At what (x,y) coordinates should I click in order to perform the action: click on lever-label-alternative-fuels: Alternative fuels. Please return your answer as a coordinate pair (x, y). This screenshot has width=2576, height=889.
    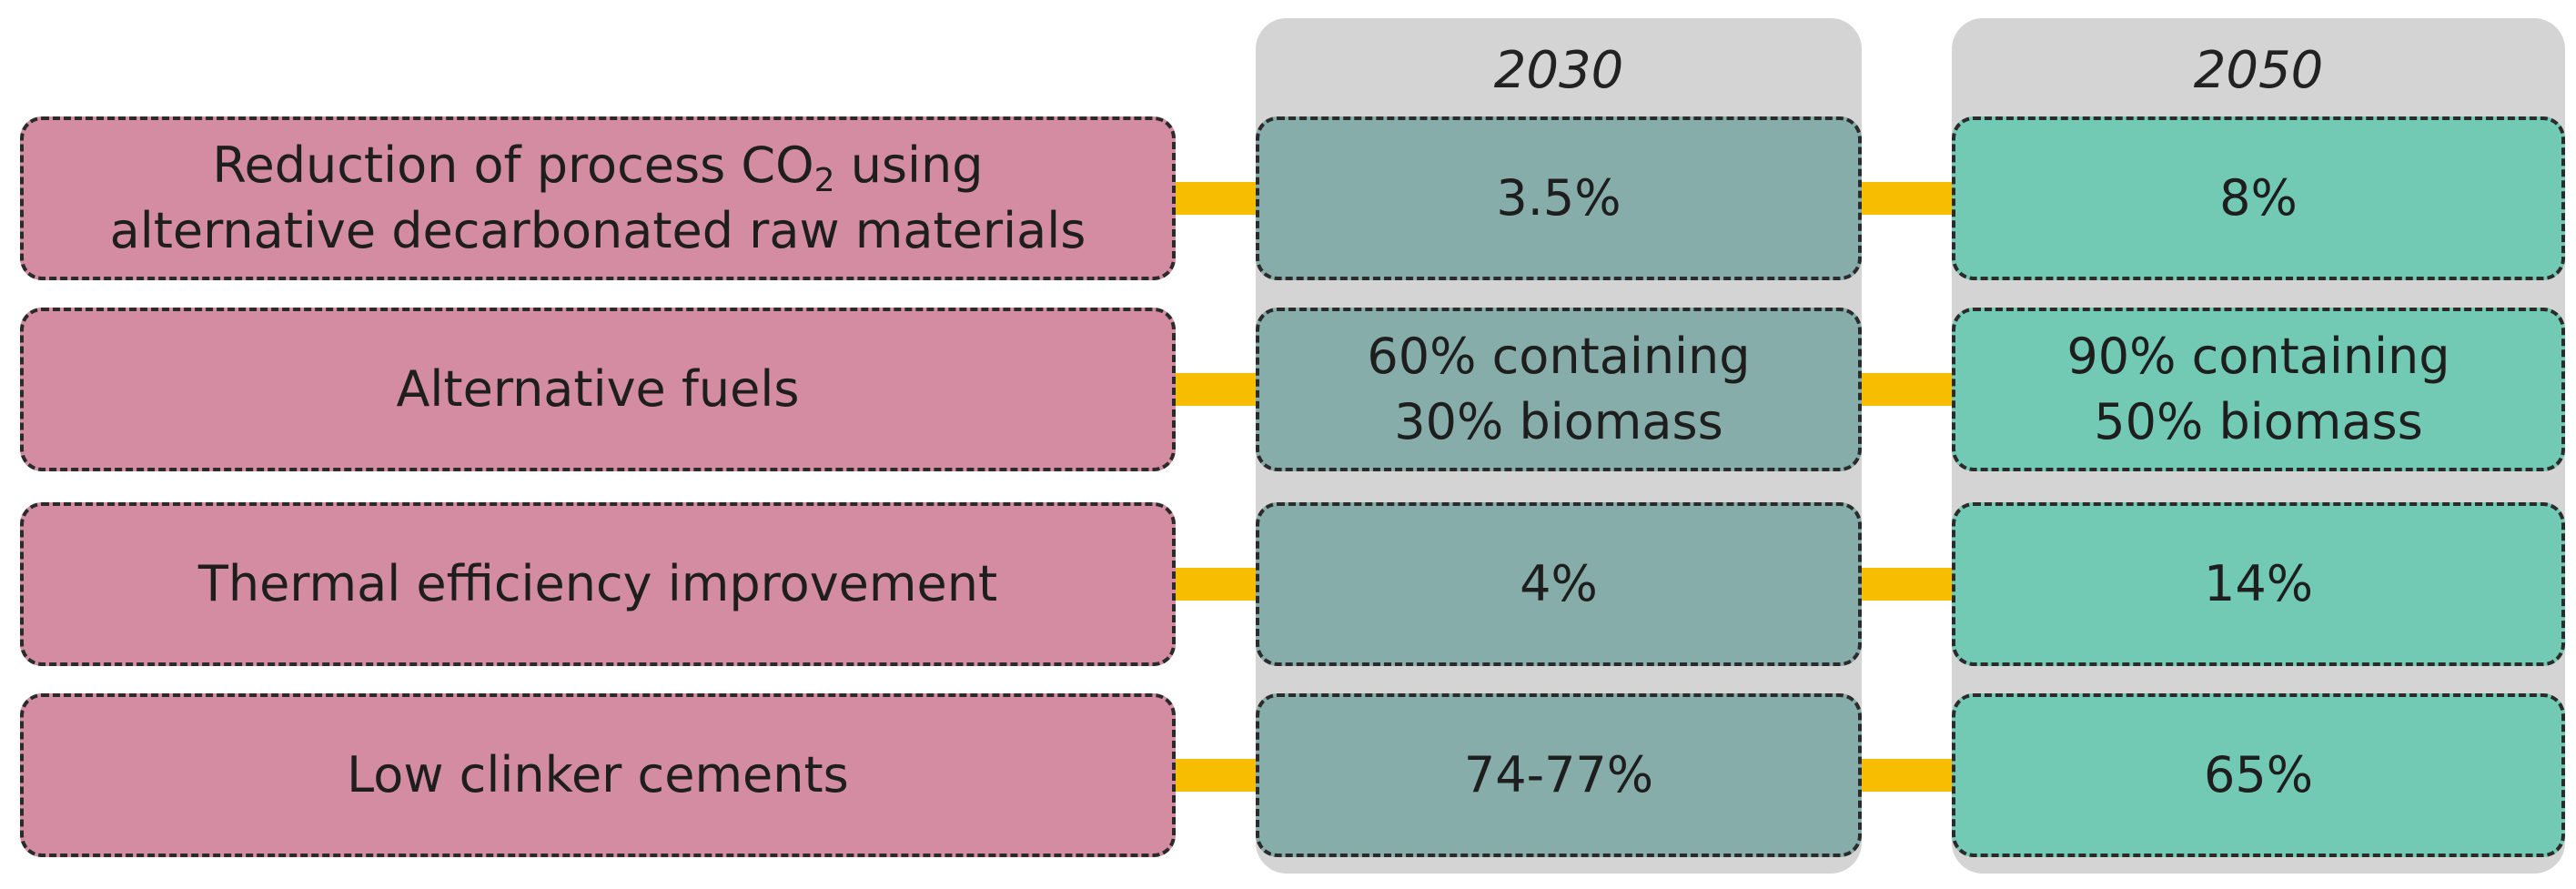
    Looking at the image, I should click on (598, 389).